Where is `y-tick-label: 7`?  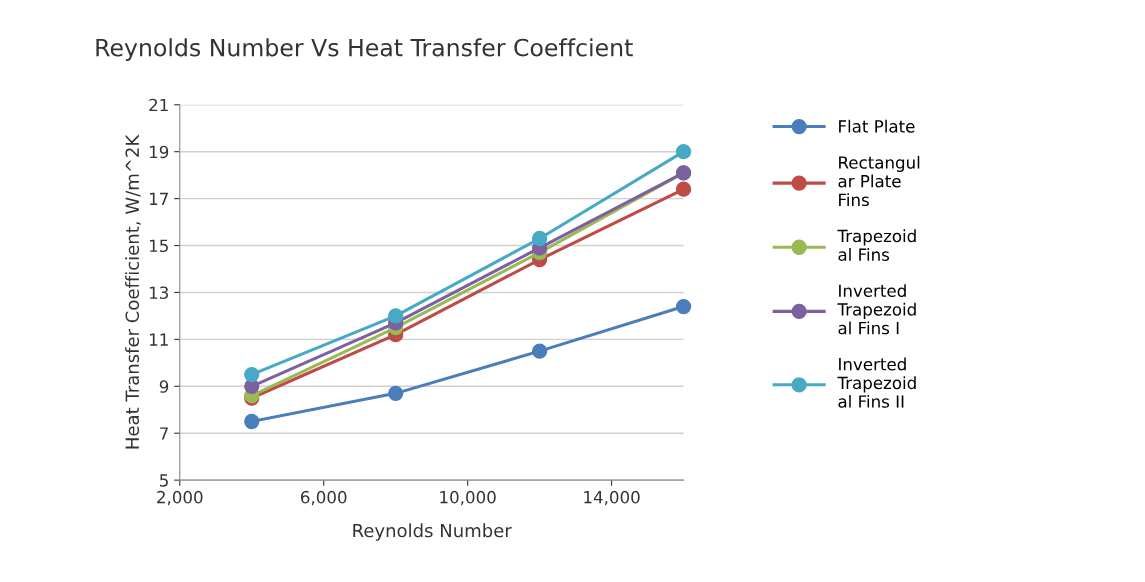 y-tick-label: 7 is located at coordinates (164, 433).